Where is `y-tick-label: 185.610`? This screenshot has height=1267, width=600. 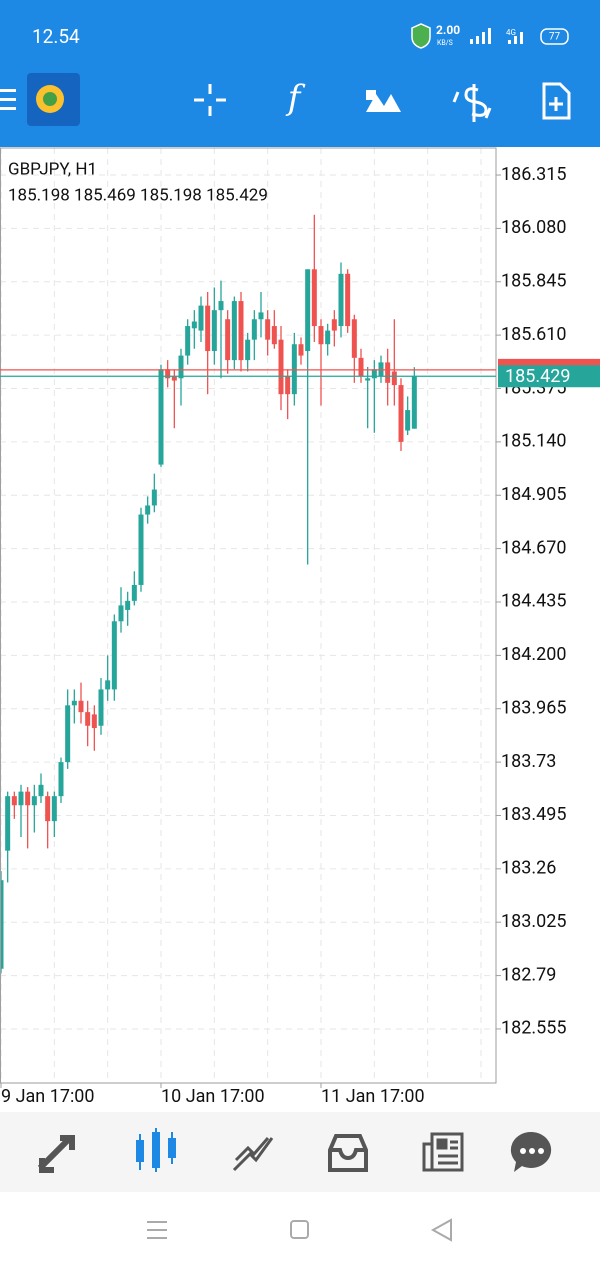
y-tick-label: 185.610 is located at coordinates (533, 334).